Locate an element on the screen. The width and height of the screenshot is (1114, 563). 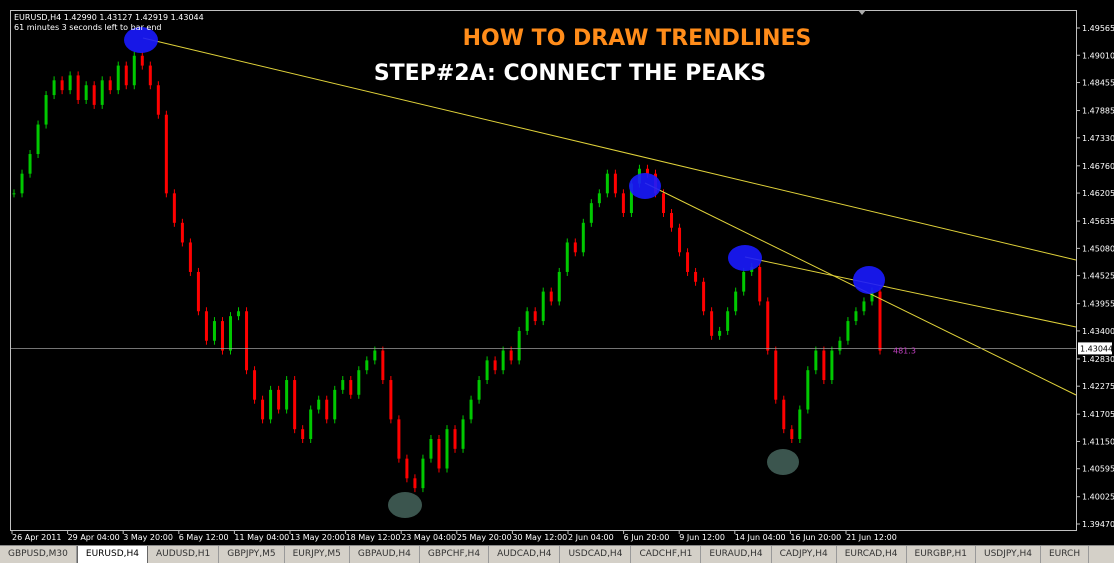
symbol-tab: GBPAUD,H4 is located at coordinates (385, 554).